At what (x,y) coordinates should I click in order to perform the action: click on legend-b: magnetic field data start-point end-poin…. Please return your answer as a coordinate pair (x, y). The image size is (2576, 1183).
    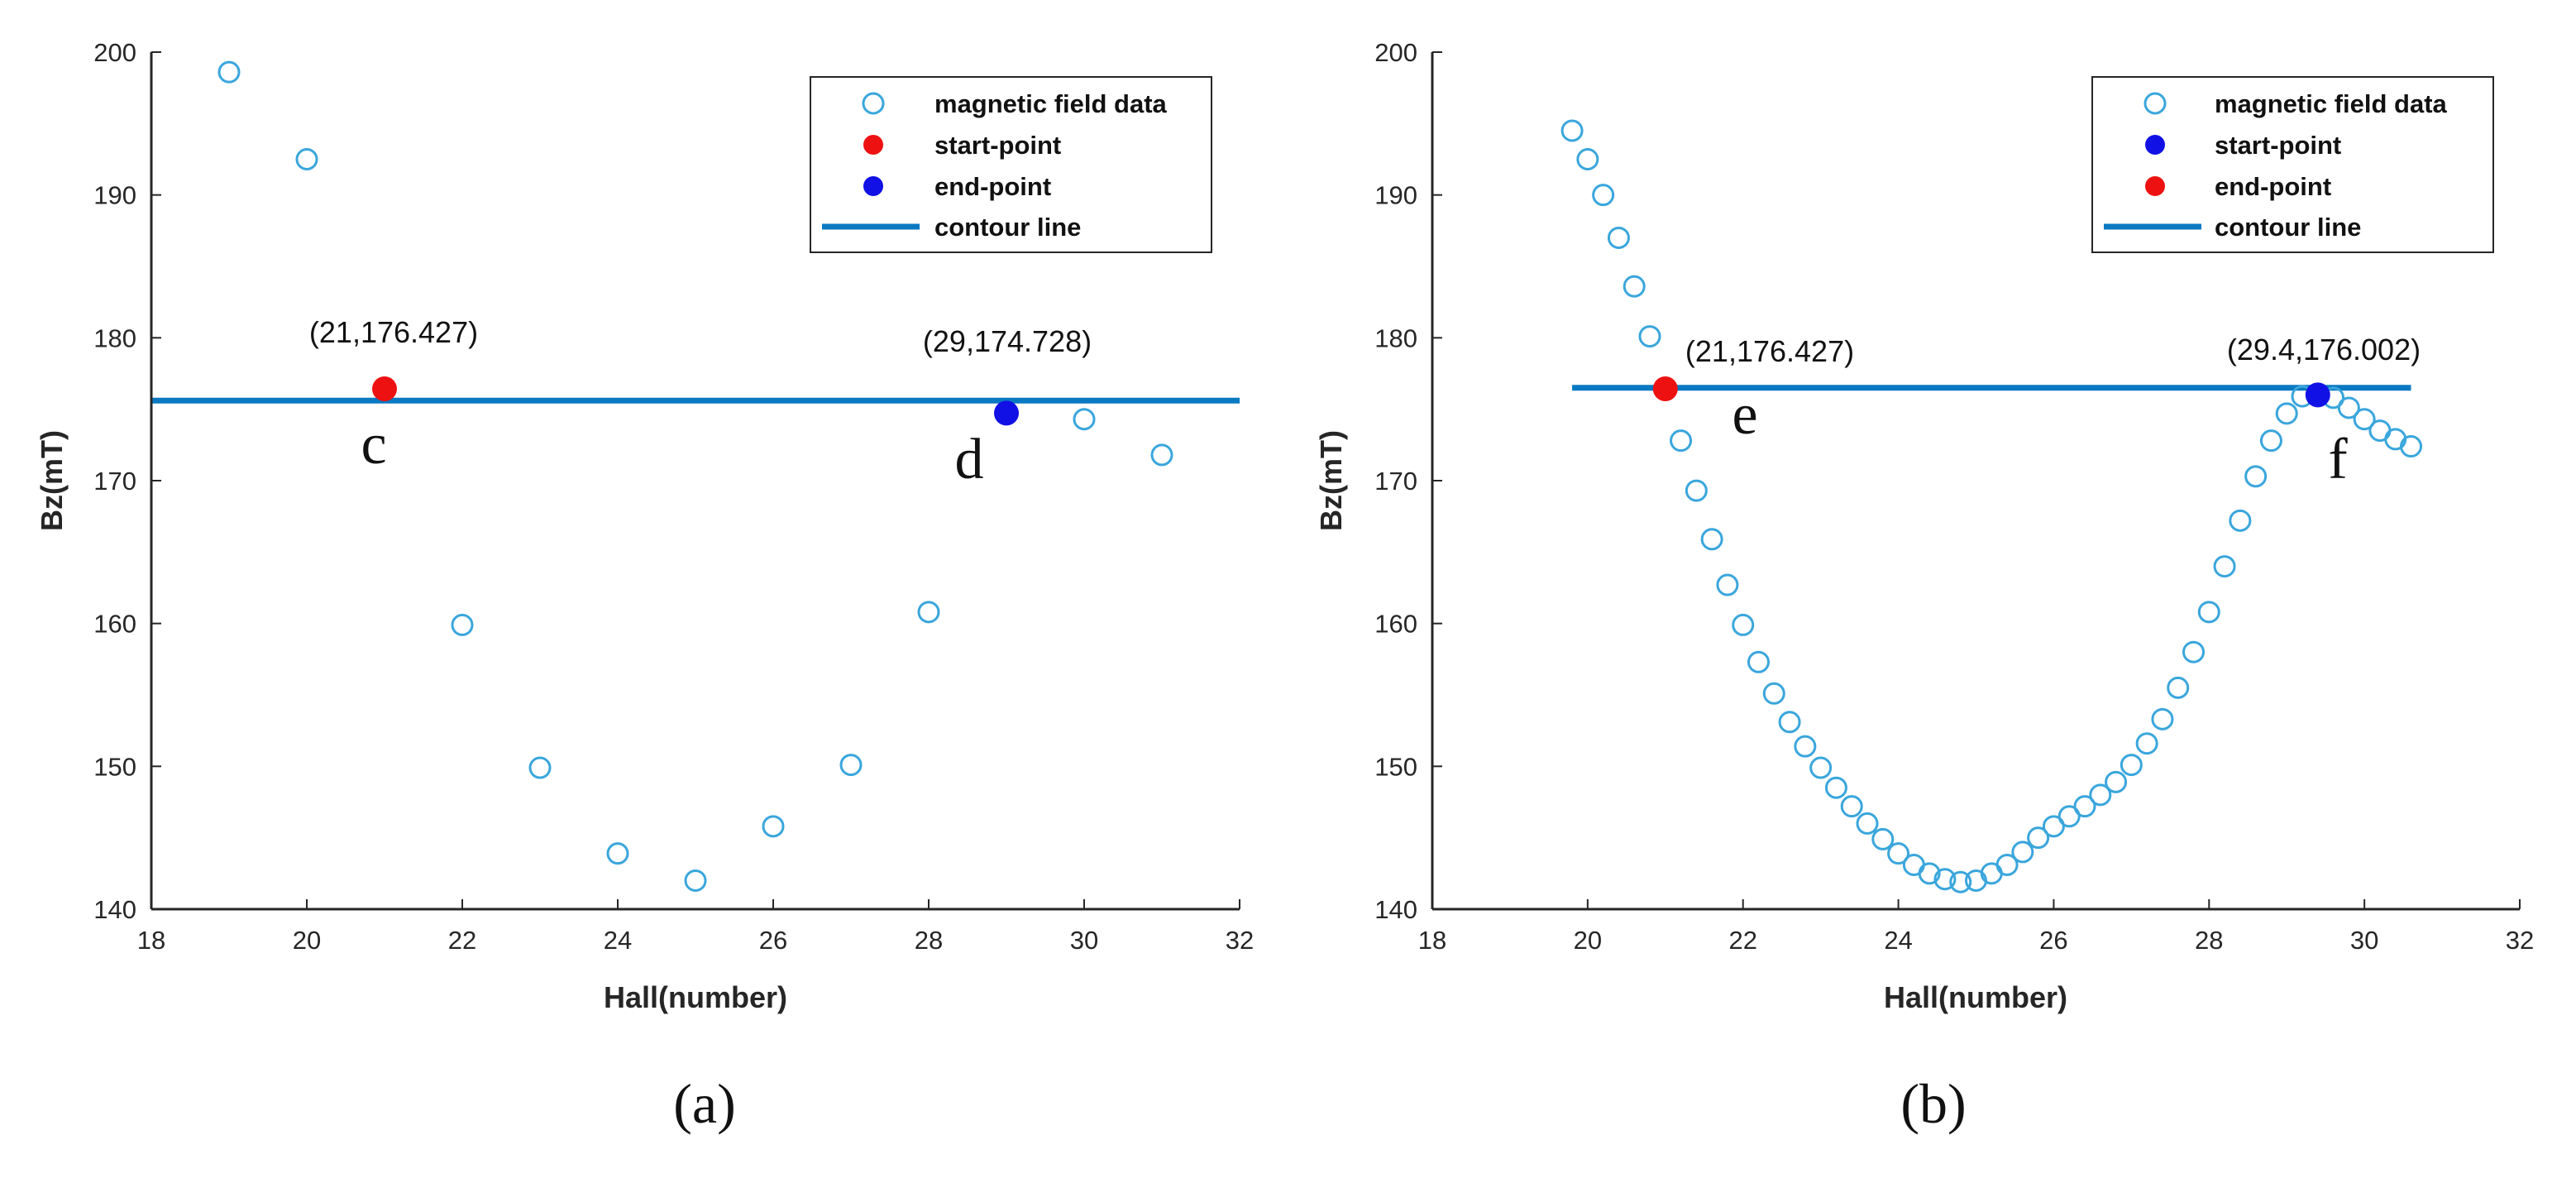
    Looking at the image, I should click on (2292, 164).